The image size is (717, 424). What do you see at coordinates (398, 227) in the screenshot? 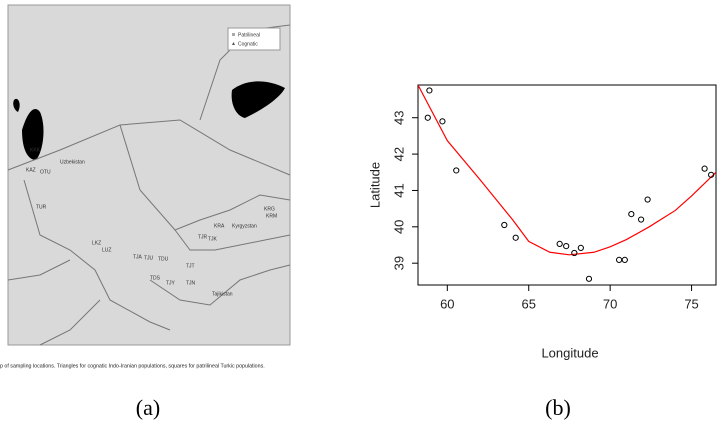
I see `y-tick-label: 40` at bounding box center [398, 227].